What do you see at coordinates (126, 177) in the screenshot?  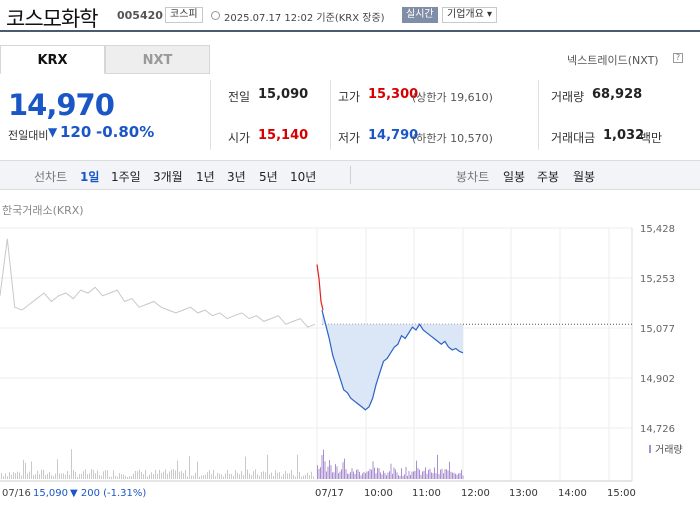 I see `period-1w: 1주일` at bounding box center [126, 177].